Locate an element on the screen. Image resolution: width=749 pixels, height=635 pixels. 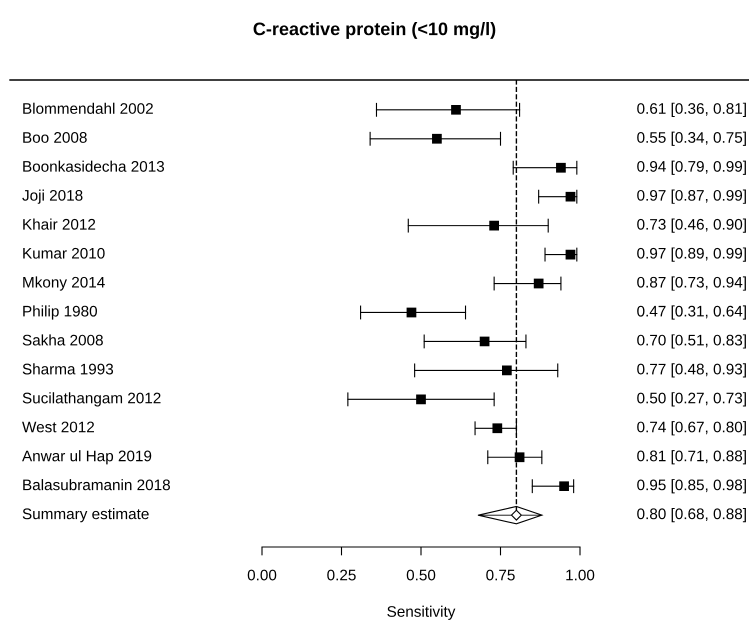
text: 0.97 [0.87, 0.99] is located at coordinates (691, 197).